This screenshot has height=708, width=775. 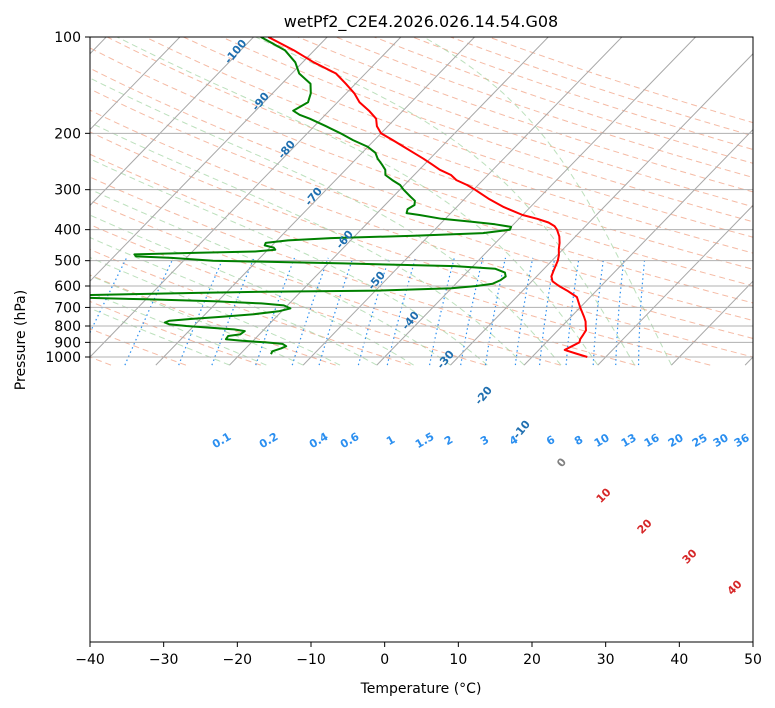 I want to click on y-tick-label: 100, so click(x=67, y=38).